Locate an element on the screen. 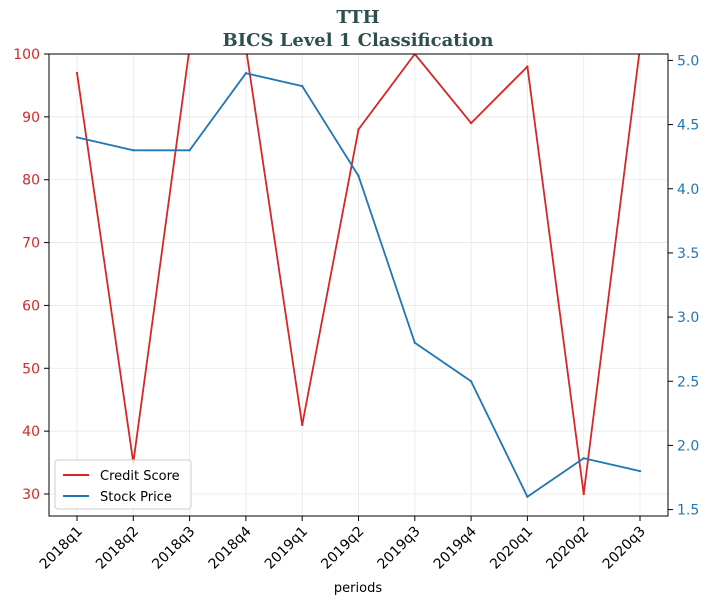 The width and height of the screenshot is (712, 605). point-stock-price-2019q3 is located at coordinates (414, 342).